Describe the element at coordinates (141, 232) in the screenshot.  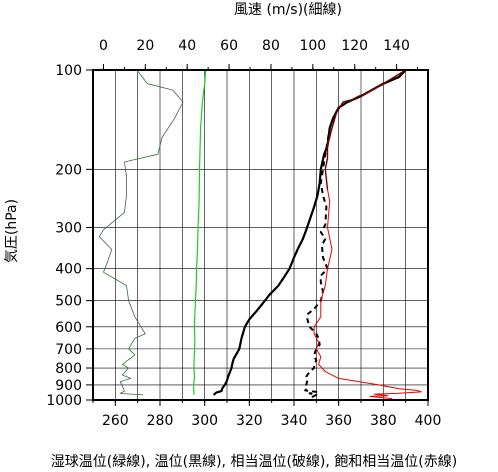
I see `series-line-wind` at that location.